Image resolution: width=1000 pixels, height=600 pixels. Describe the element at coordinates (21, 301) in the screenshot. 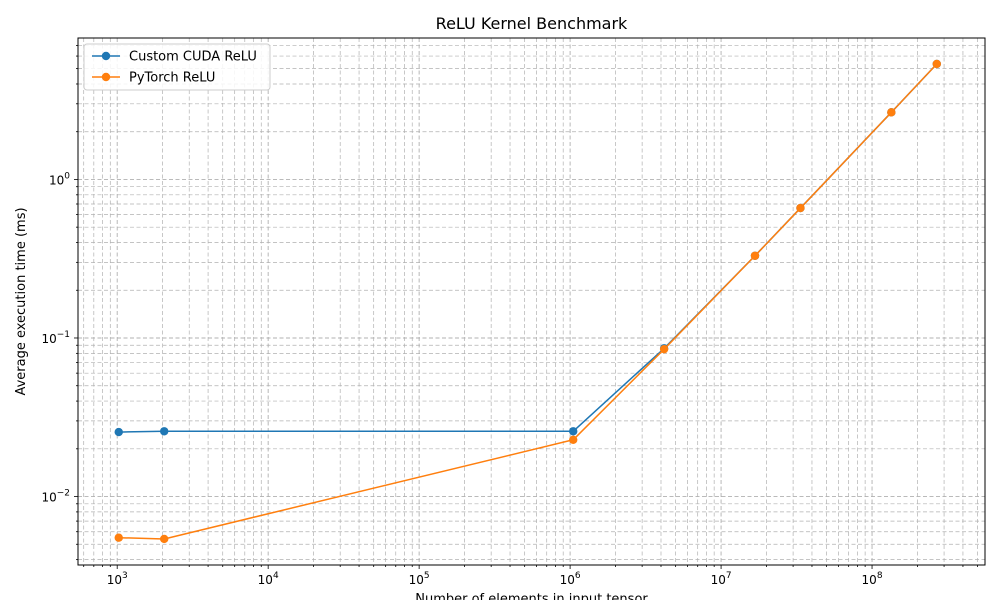

I see `y-axis-title: Average execution time (ms)` at that location.